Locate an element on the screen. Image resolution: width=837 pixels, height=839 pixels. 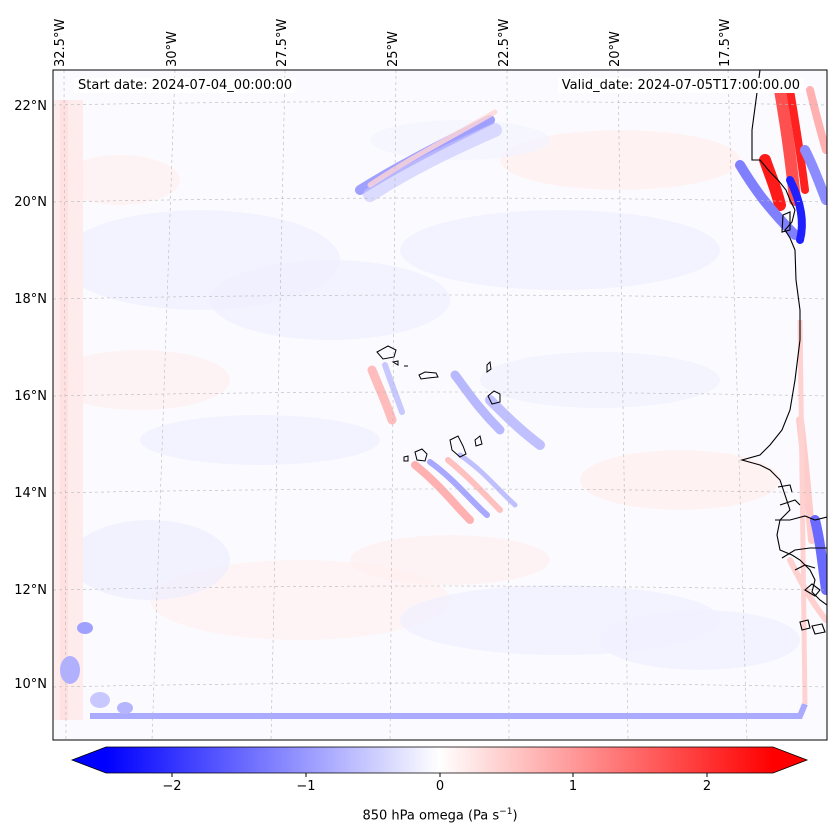
colorbar-ticks is located at coordinates (439, 775).